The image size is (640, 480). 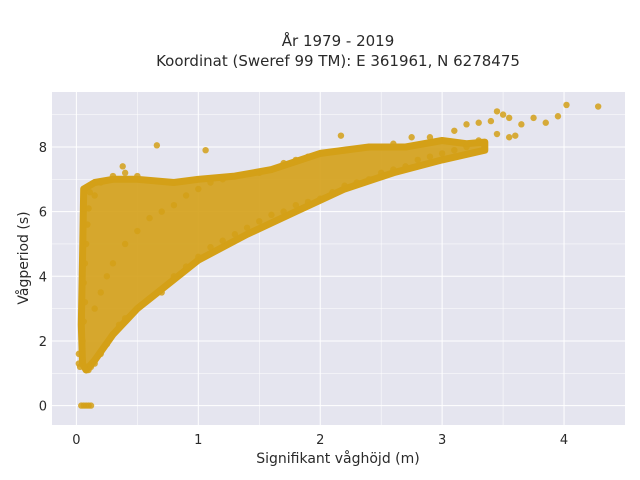 I want to click on y-tick-label: 4, so click(x=43, y=277).